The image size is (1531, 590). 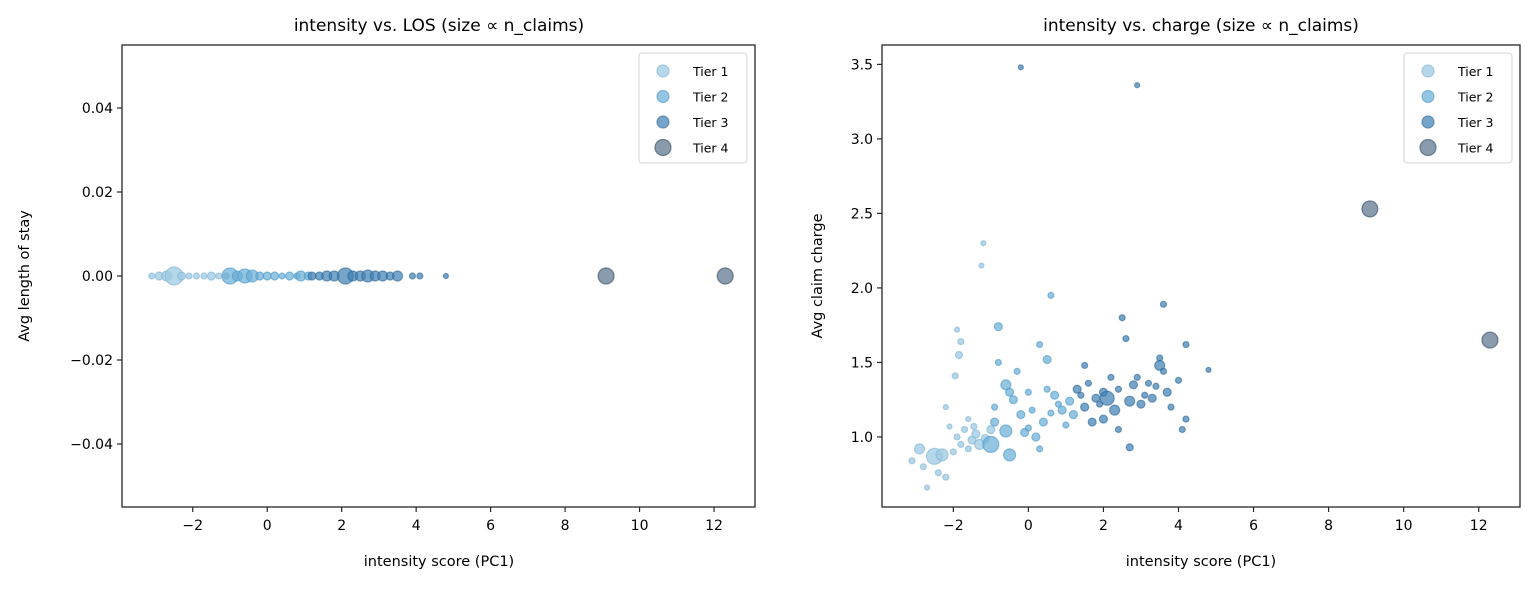 What do you see at coordinates (1328, 526) in the screenshot?
I see `x-tick-label: 8` at bounding box center [1328, 526].